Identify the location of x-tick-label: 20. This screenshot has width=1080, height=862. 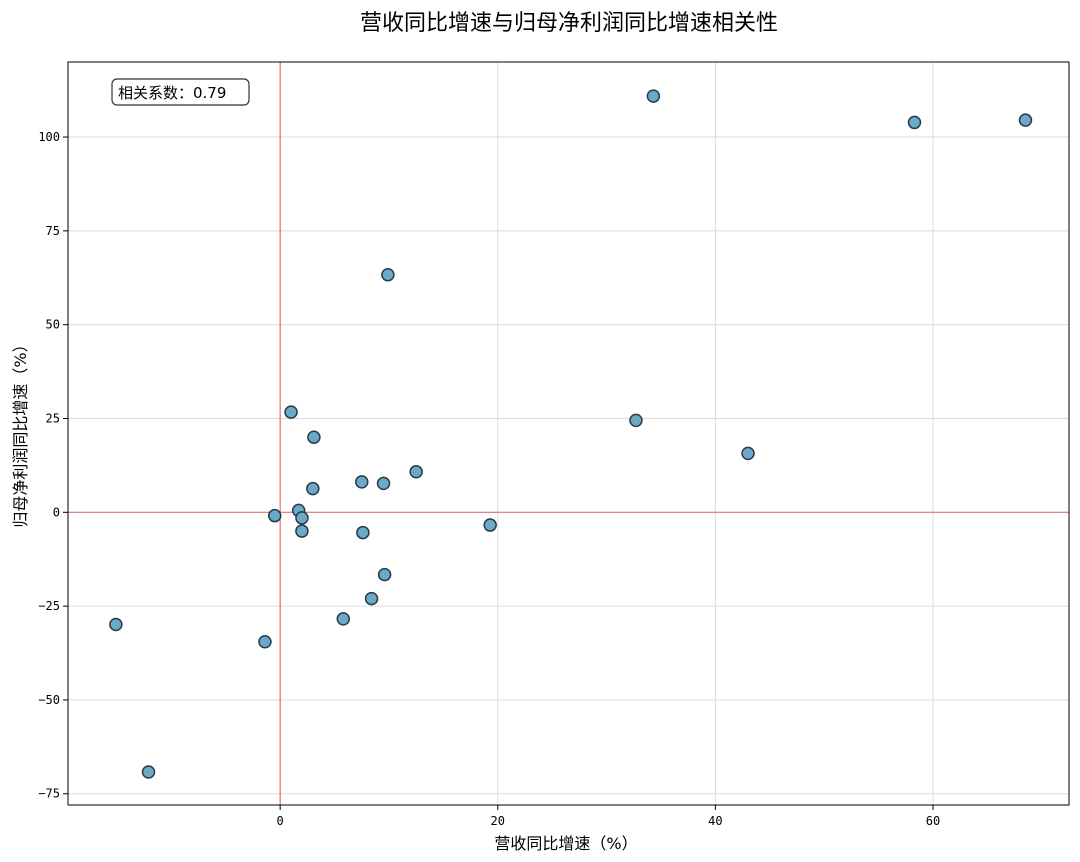
(498, 821).